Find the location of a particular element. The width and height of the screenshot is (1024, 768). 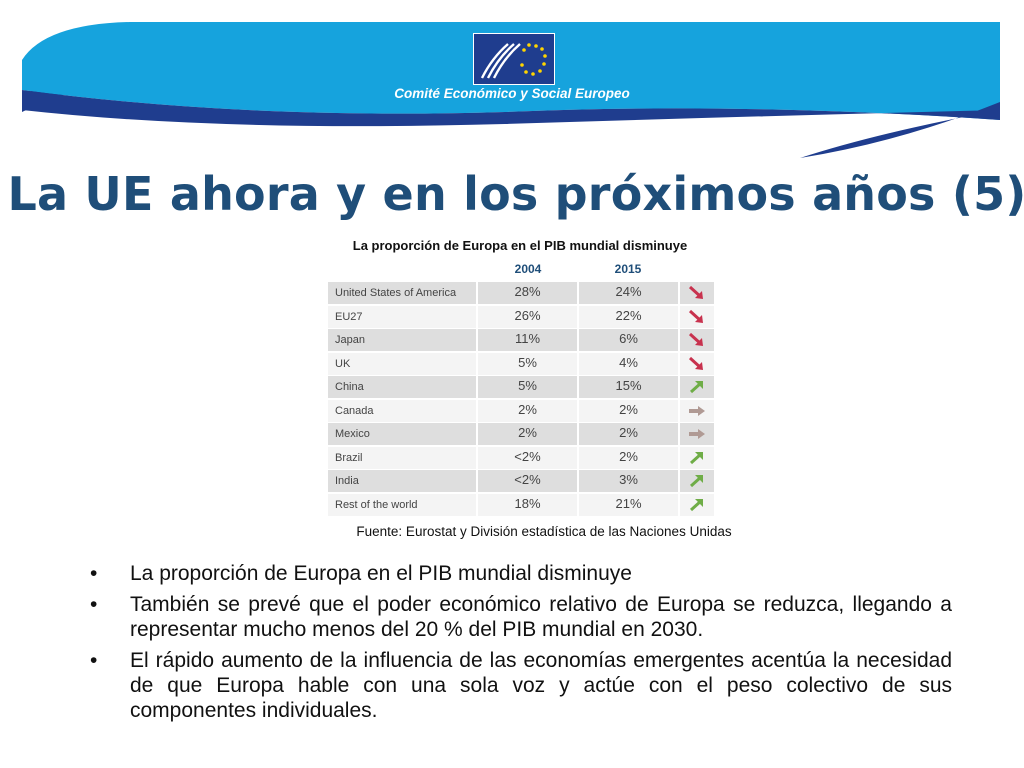

value-2015-cell: 6% is located at coordinates (628, 340).